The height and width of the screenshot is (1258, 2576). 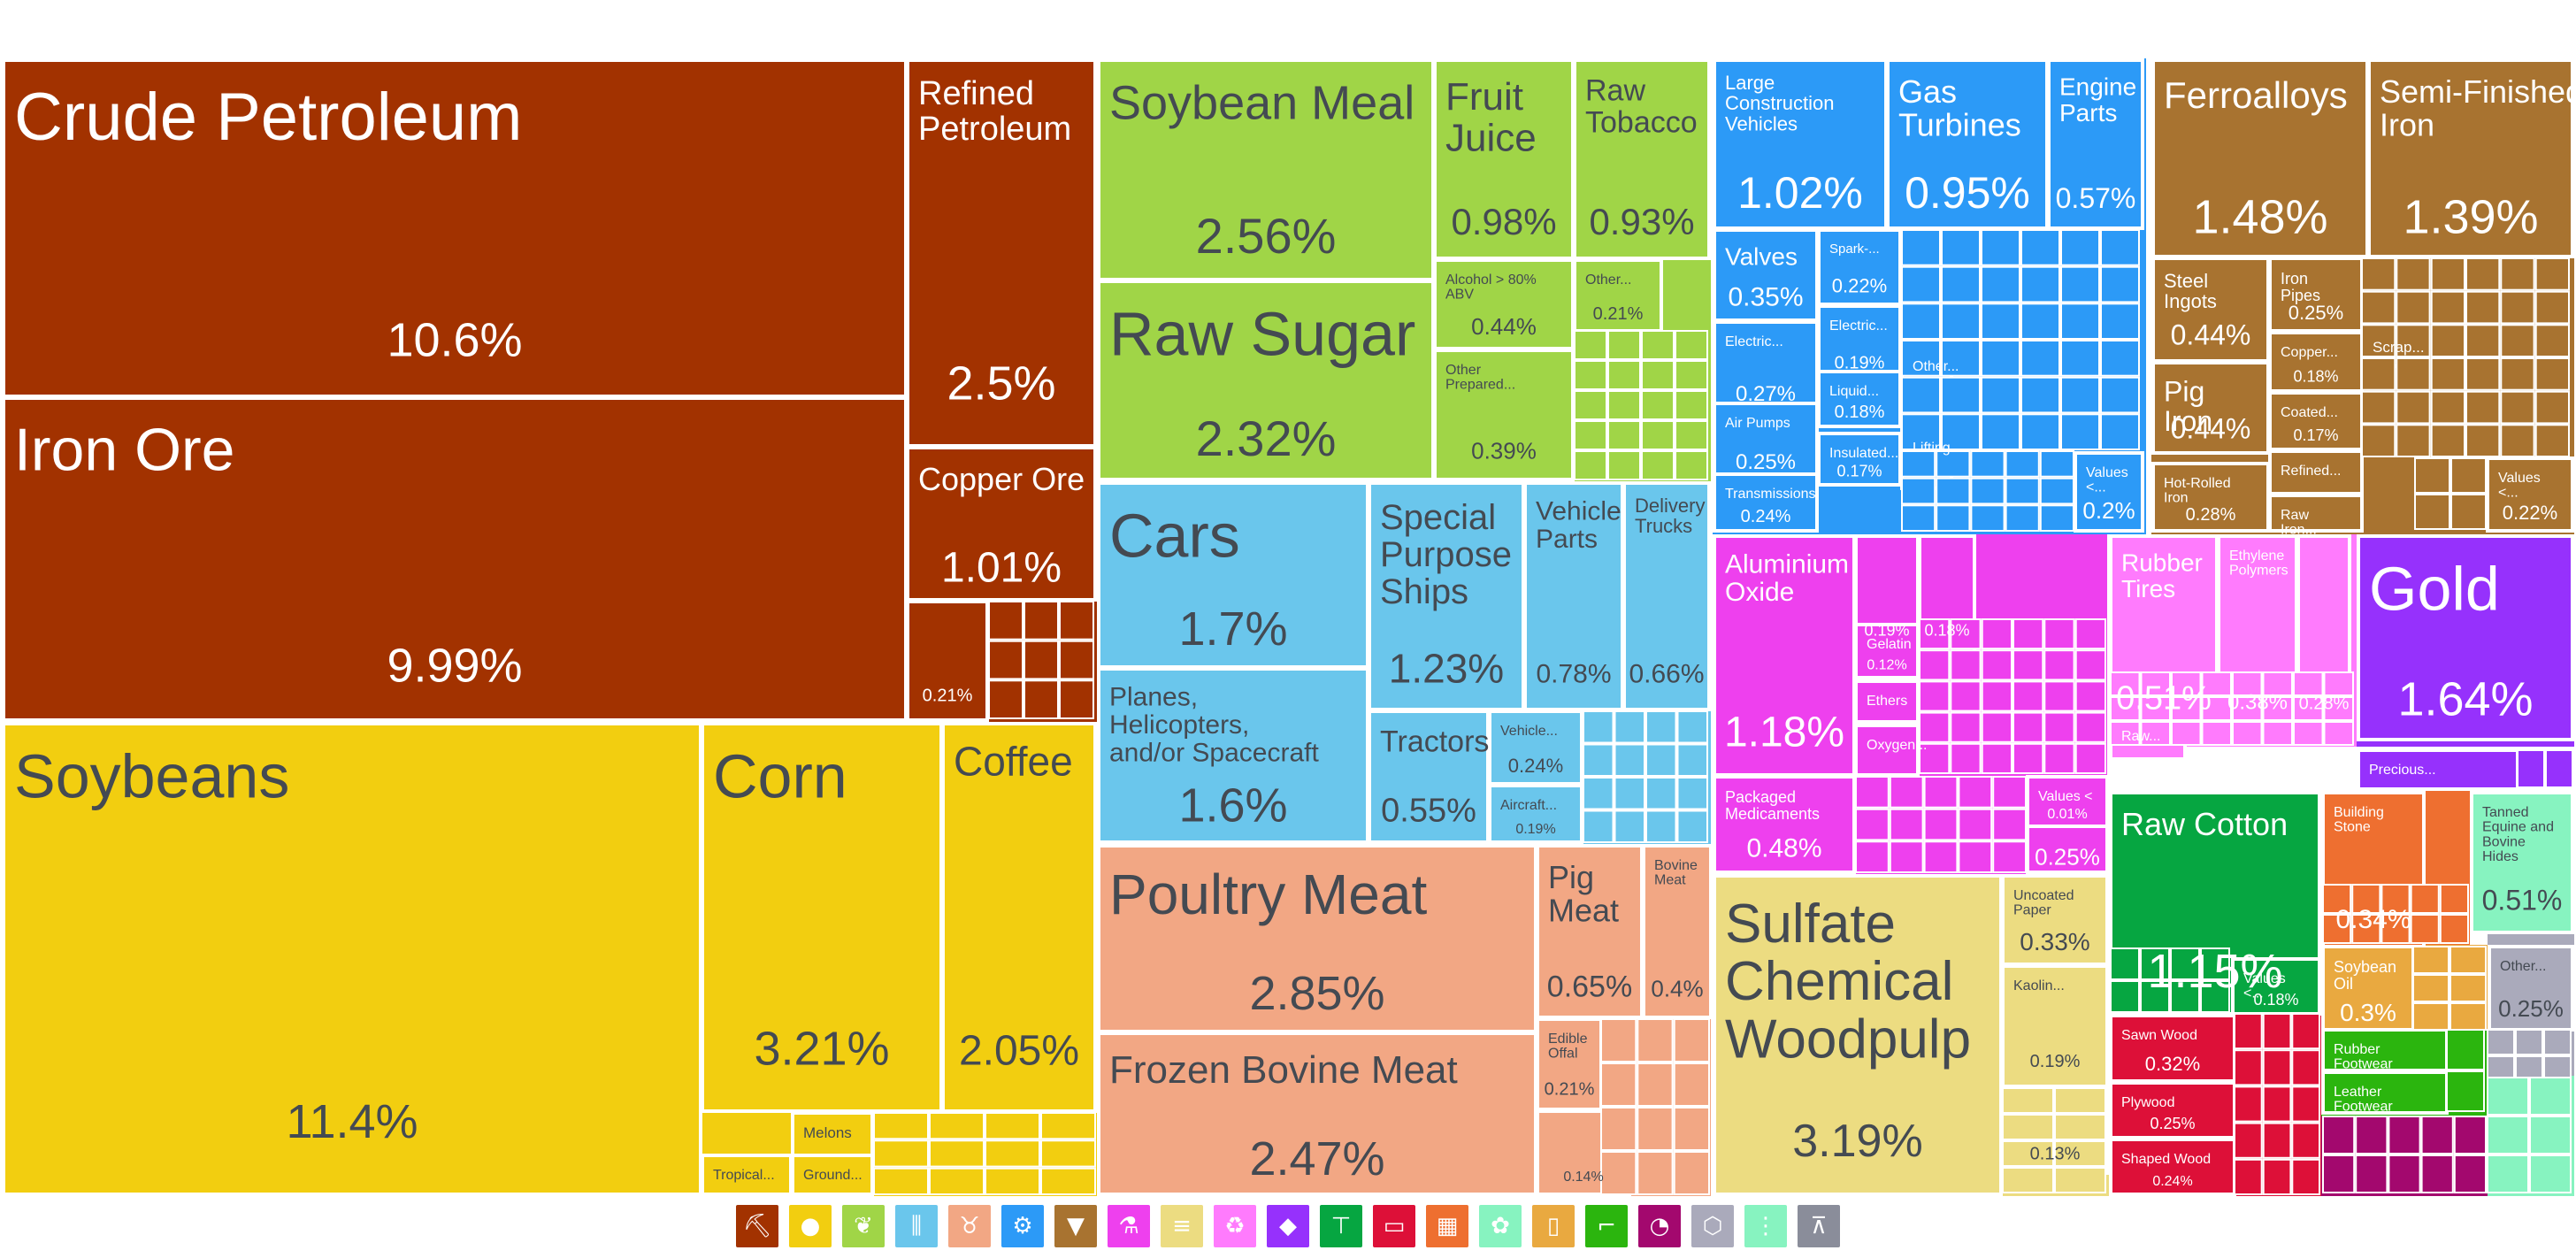 What do you see at coordinates (1859, 459) in the screenshot?
I see `tile-insulated--41` at bounding box center [1859, 459].